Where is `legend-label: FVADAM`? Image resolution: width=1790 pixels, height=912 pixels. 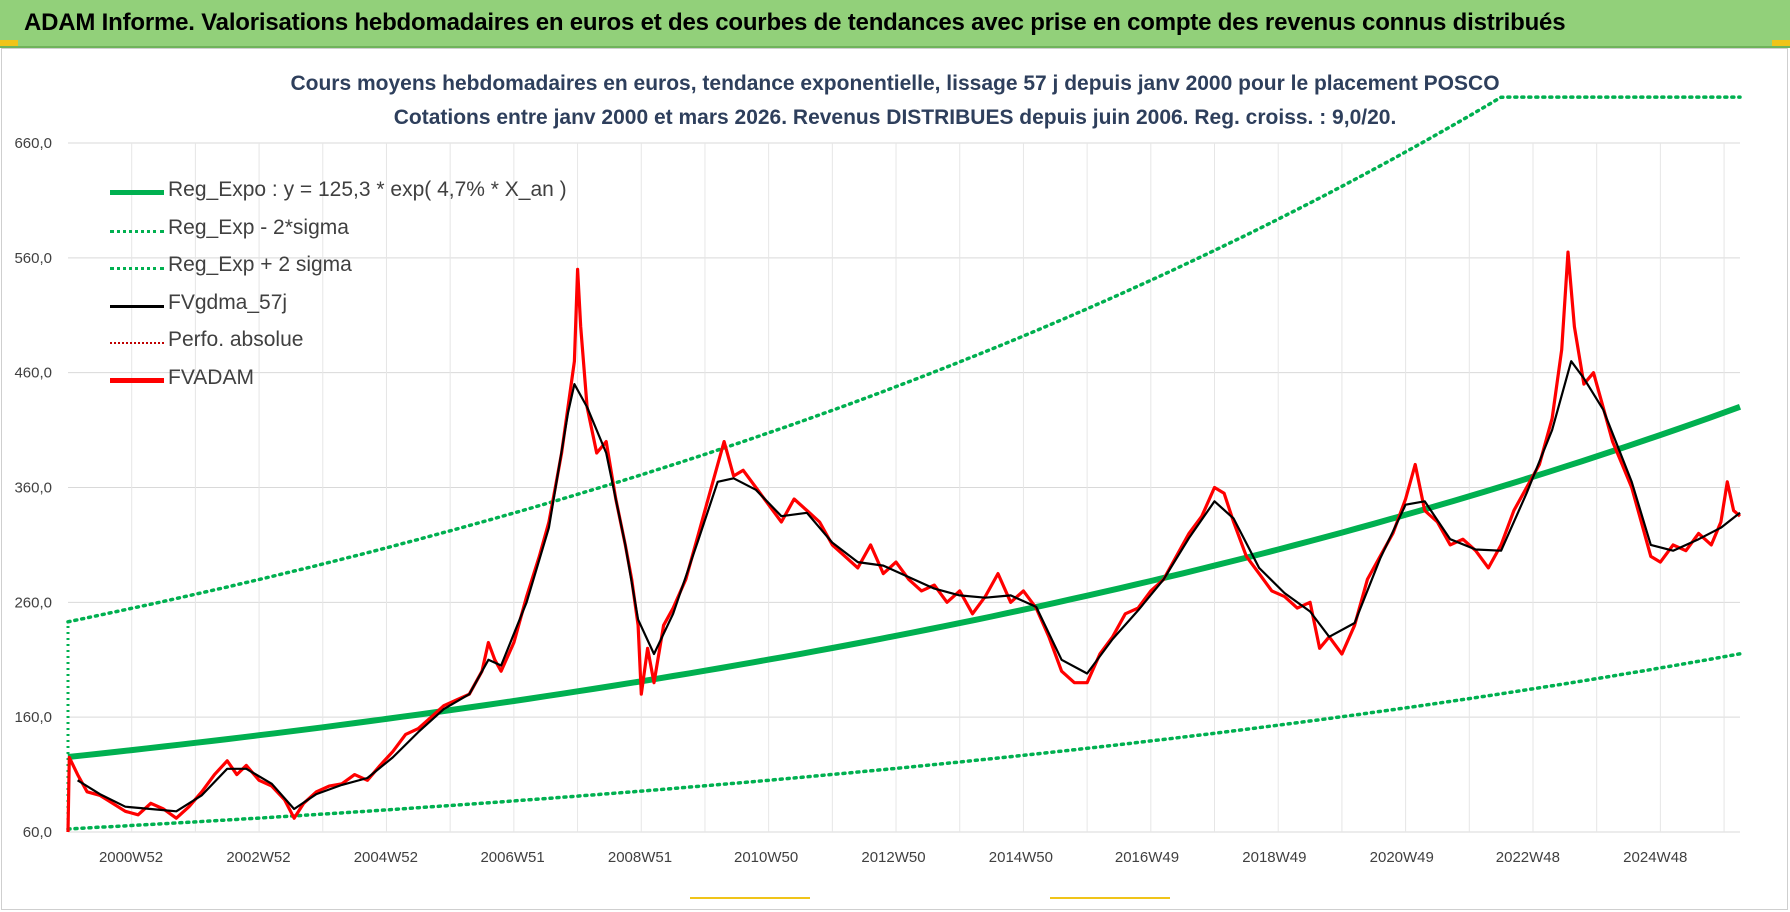
legend-label: FVADAM is located at coordinates (211, 377).